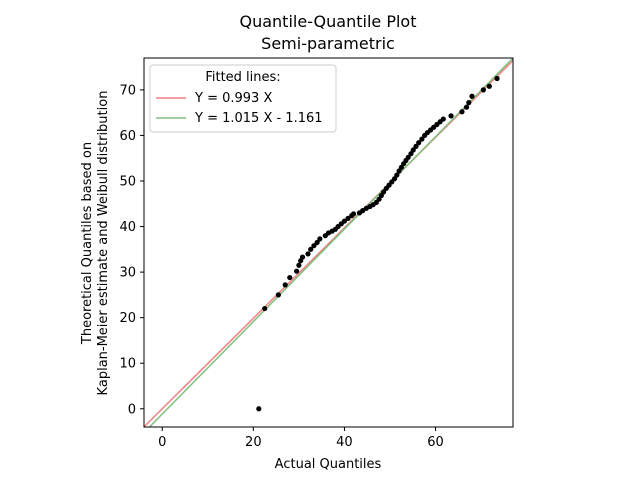 The image size is (640, 480). Describe the element at coordinates (344, 442) in the screenshot. I see `x-tick-label: 40` at that location.